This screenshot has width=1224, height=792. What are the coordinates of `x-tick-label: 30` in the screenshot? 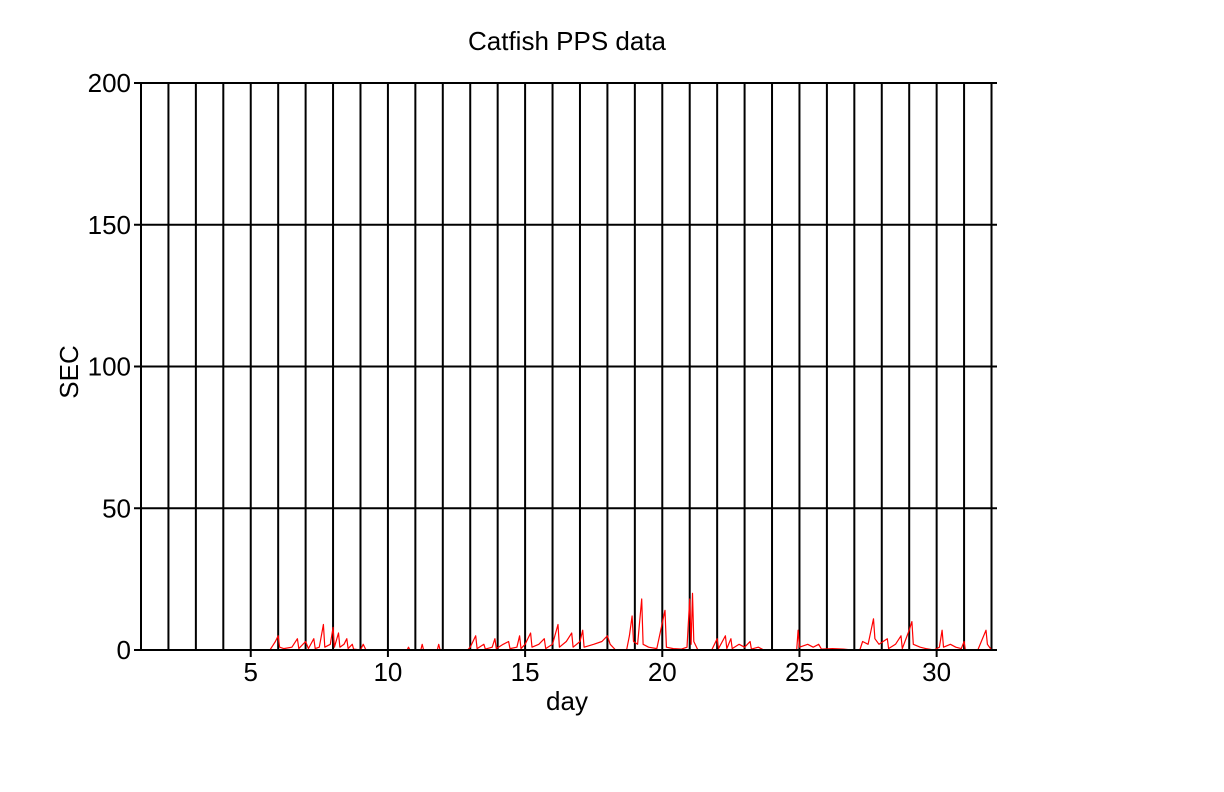 It's located at (936, 672).